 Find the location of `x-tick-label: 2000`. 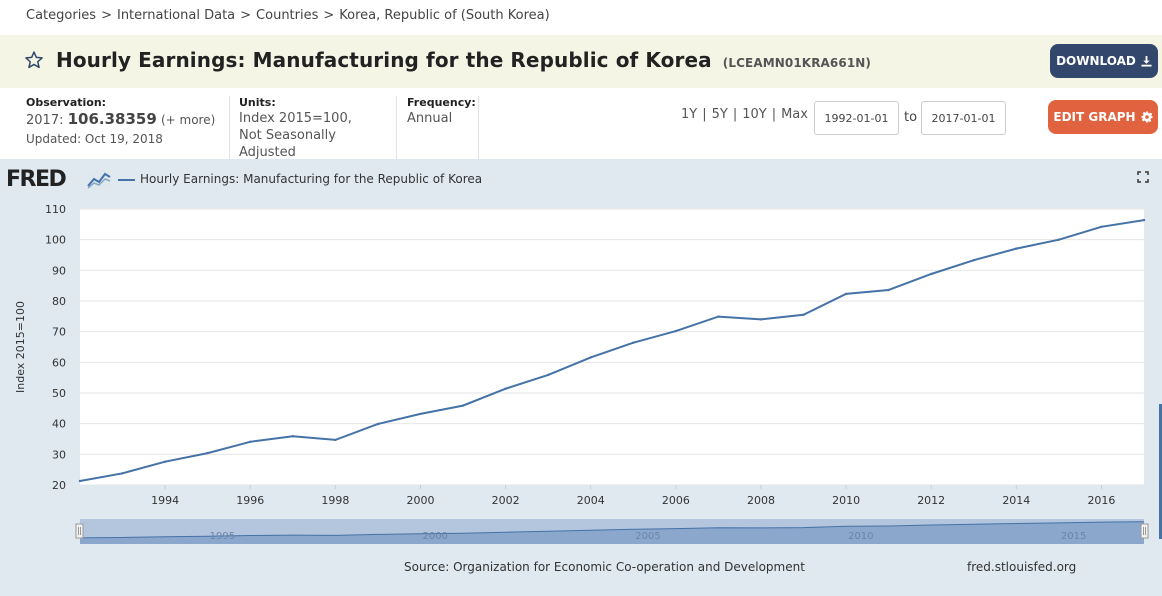

x-tick-label: 2000 is located at coordinates (420, 500).